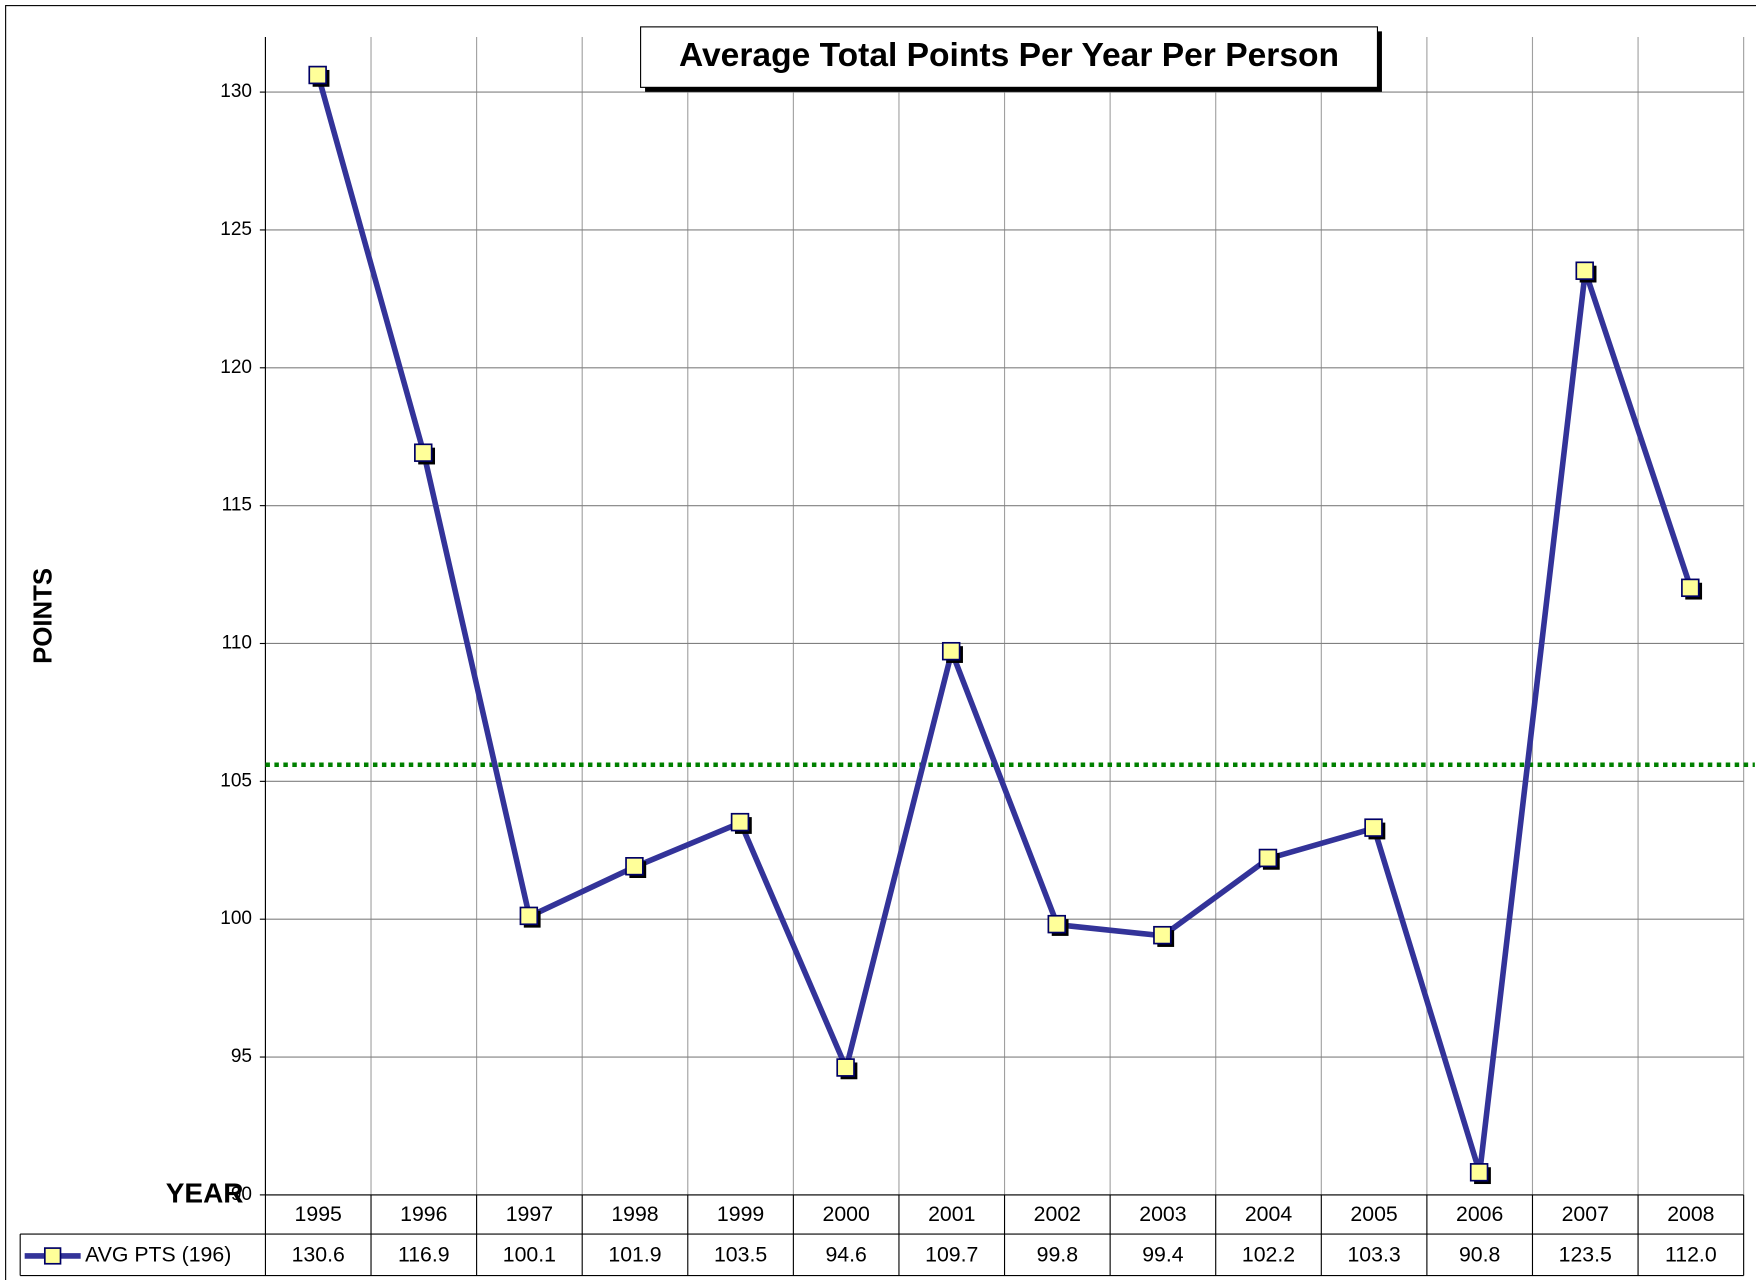 The width and height of the screenshot is (1756, 1280). Describe the element at coordinates (236, 367) in the screenshot. I see `y-tick-label: 120` at that location.